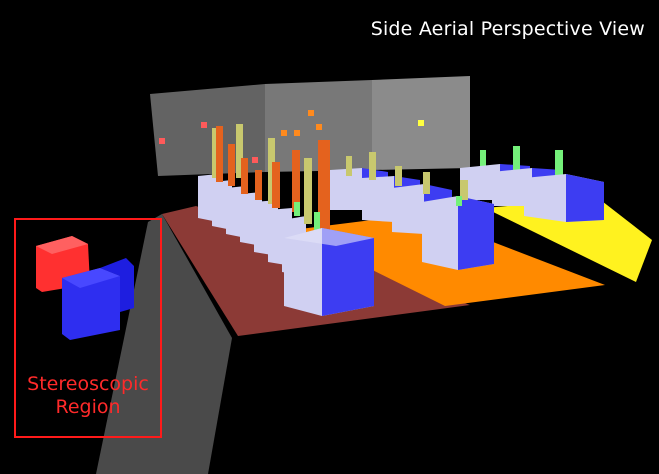 The height and width of the screenshot is (474, 659). What do you see at coordinates (507, 29) in the screenshot?
I see `view-title: Side Aerial Perspective View` at bounding box center [507, 29].